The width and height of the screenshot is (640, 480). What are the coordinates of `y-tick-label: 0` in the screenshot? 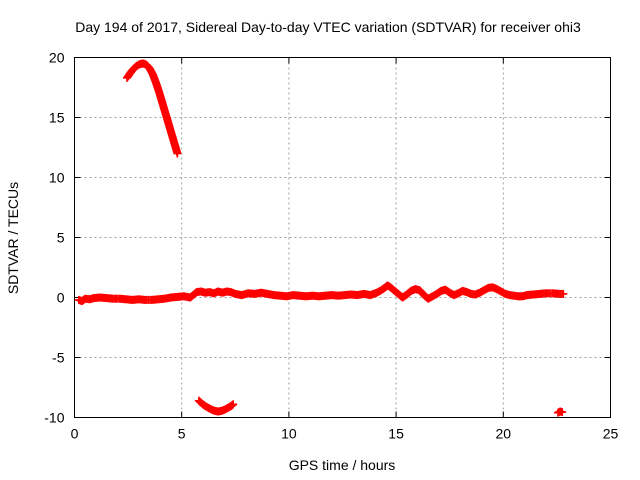 It's located at (61, 298).